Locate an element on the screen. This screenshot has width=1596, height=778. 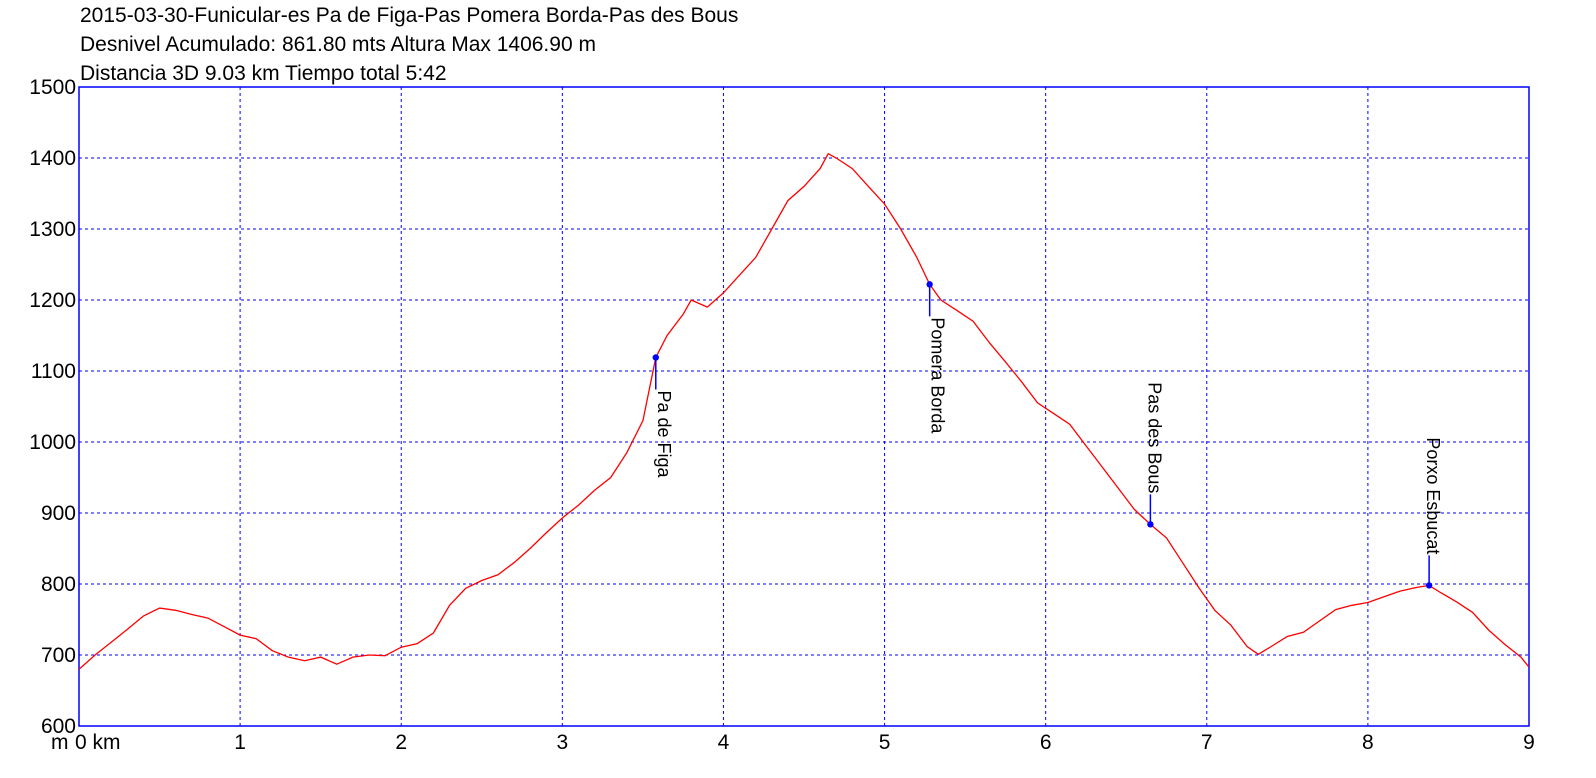
y-tick-label: 1500 is located at coordinates (52, 87).